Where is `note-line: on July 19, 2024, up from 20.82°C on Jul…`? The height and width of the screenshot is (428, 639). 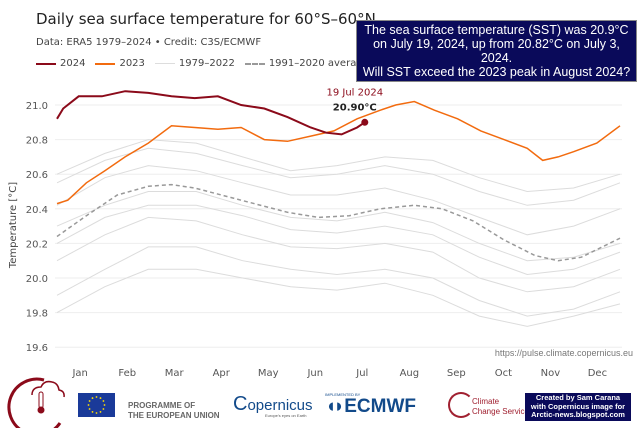 note-line: on July 19, 2024, up from 20.82°C on Jul… is located at coordinates (496, 51).